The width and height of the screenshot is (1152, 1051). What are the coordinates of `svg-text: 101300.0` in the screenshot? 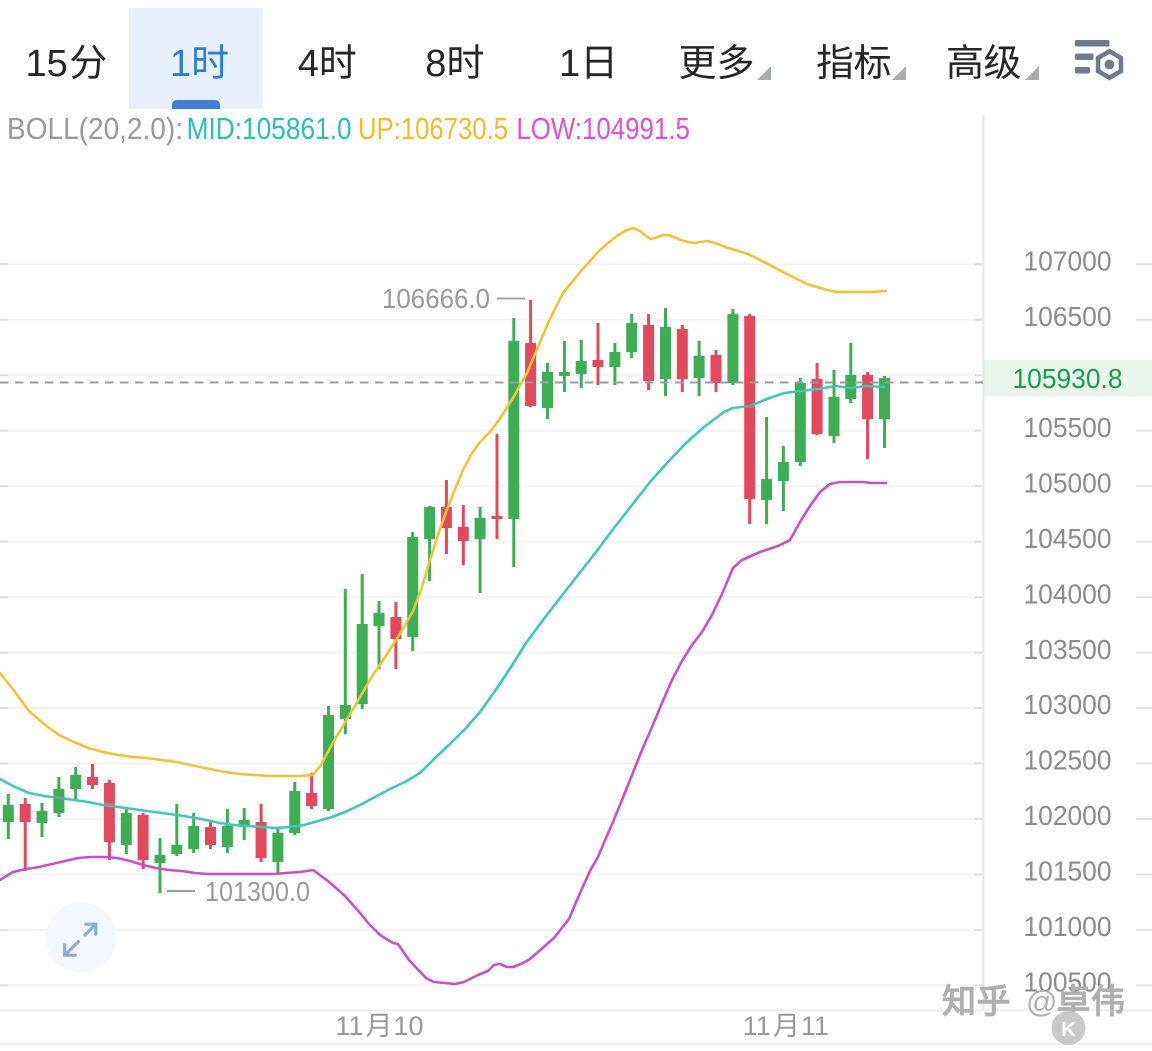 It's located at (257, 891).